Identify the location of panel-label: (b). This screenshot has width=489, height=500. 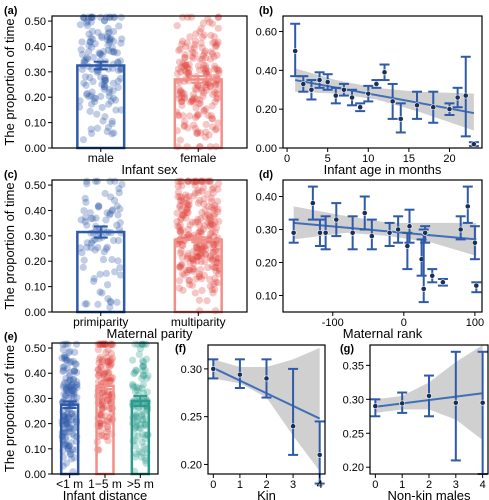
(266, 11).